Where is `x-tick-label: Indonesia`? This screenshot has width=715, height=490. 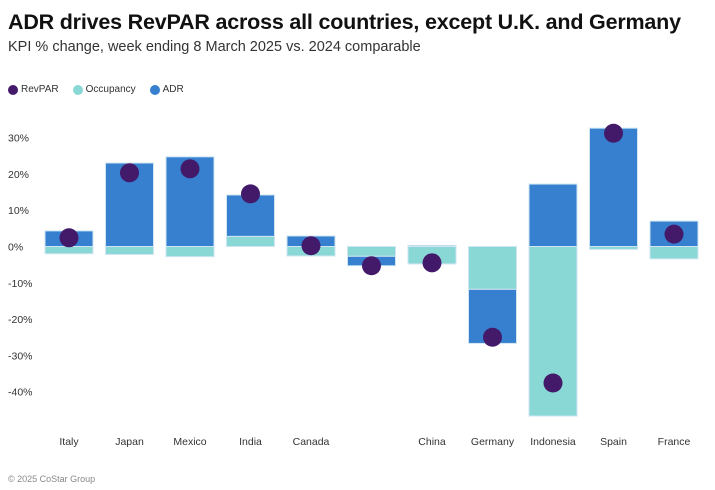
x-tick-label: Indonesia is located at coordinates (553, 442).